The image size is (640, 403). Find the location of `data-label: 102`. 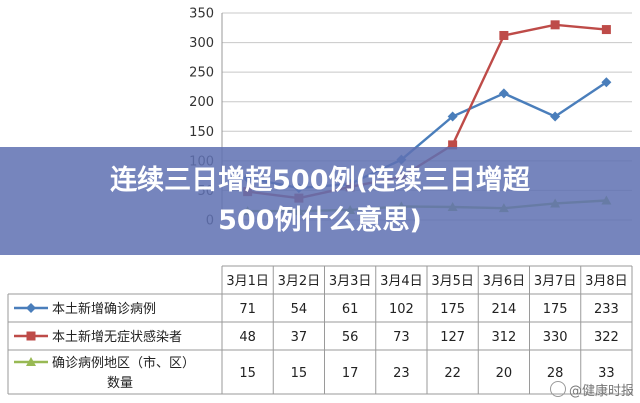

data-label: 102 is located at coordinates (401, 309).